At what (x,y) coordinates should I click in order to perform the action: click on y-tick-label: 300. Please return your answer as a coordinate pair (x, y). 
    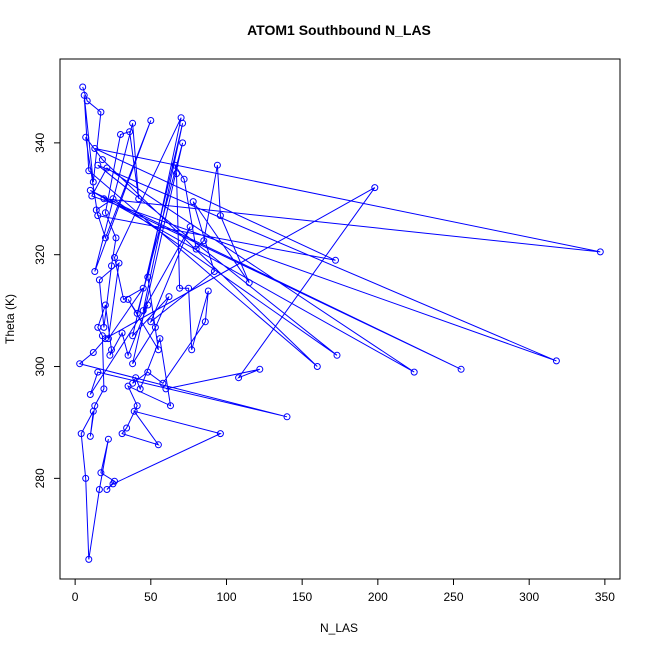
    Looking at the image, I should click on (40, 366).